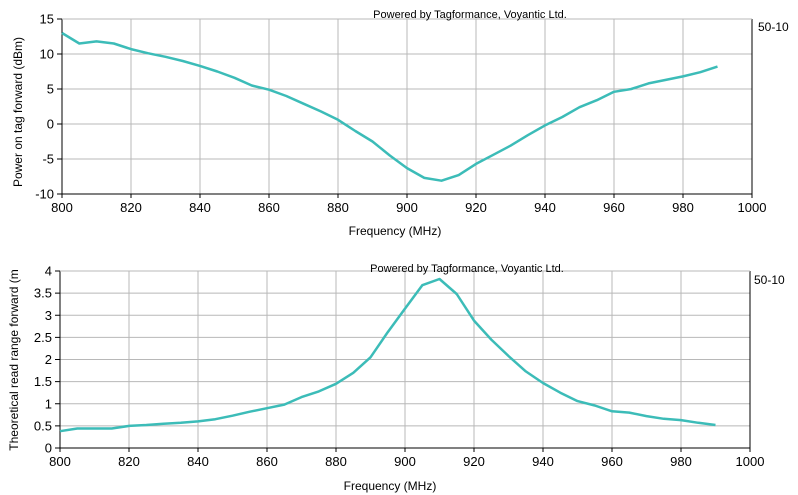 This screenshot has width=798, height=495. What do you see at coordinates (48, 359) in the screenshot?
I see `y-tick-label: 2` at bounding box center [48, 359].